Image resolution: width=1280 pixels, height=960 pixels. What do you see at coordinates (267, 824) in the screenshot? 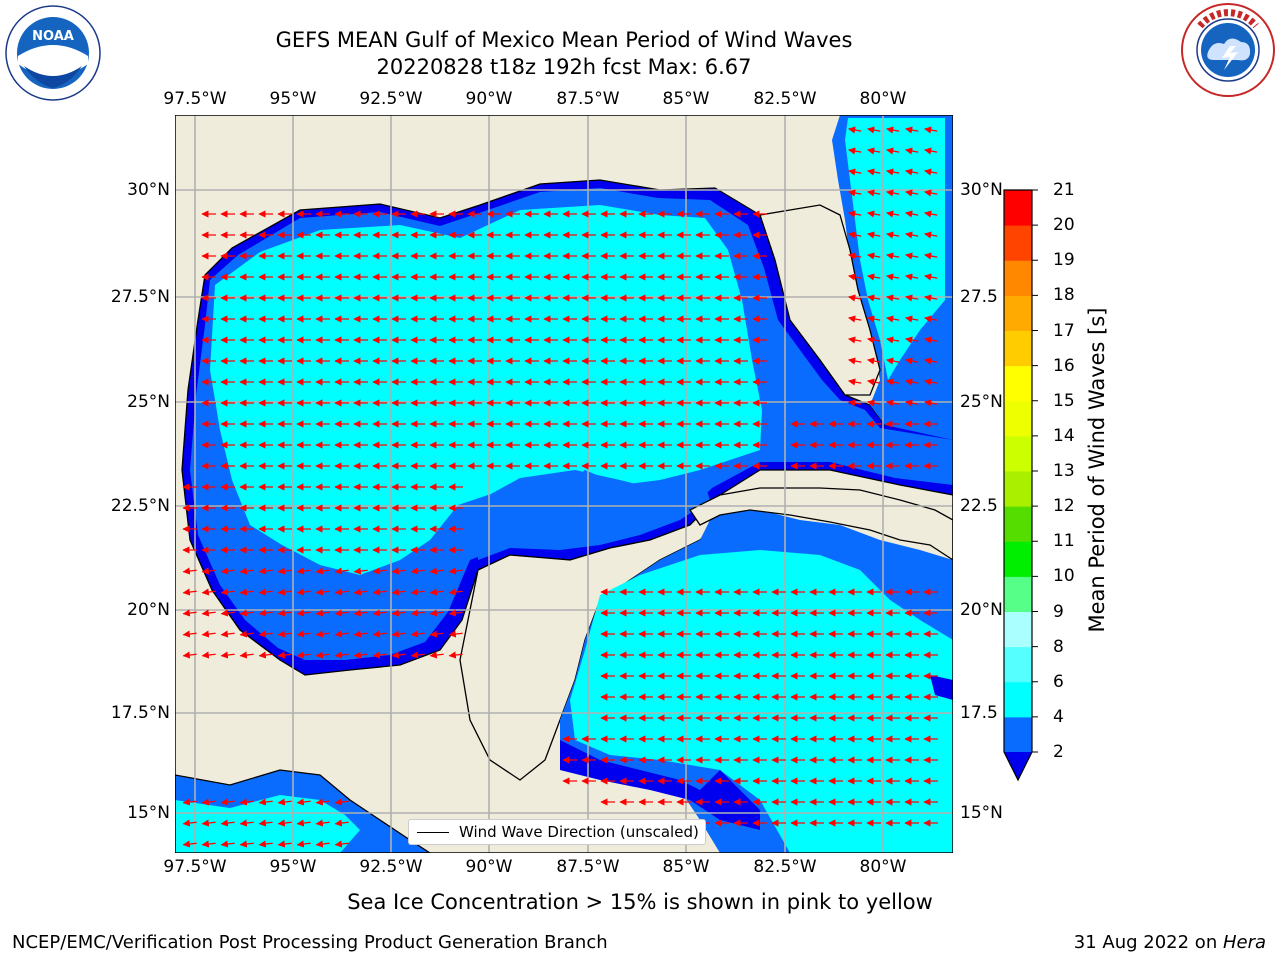
I see `pacific-high` at bounding box center [267, 824].